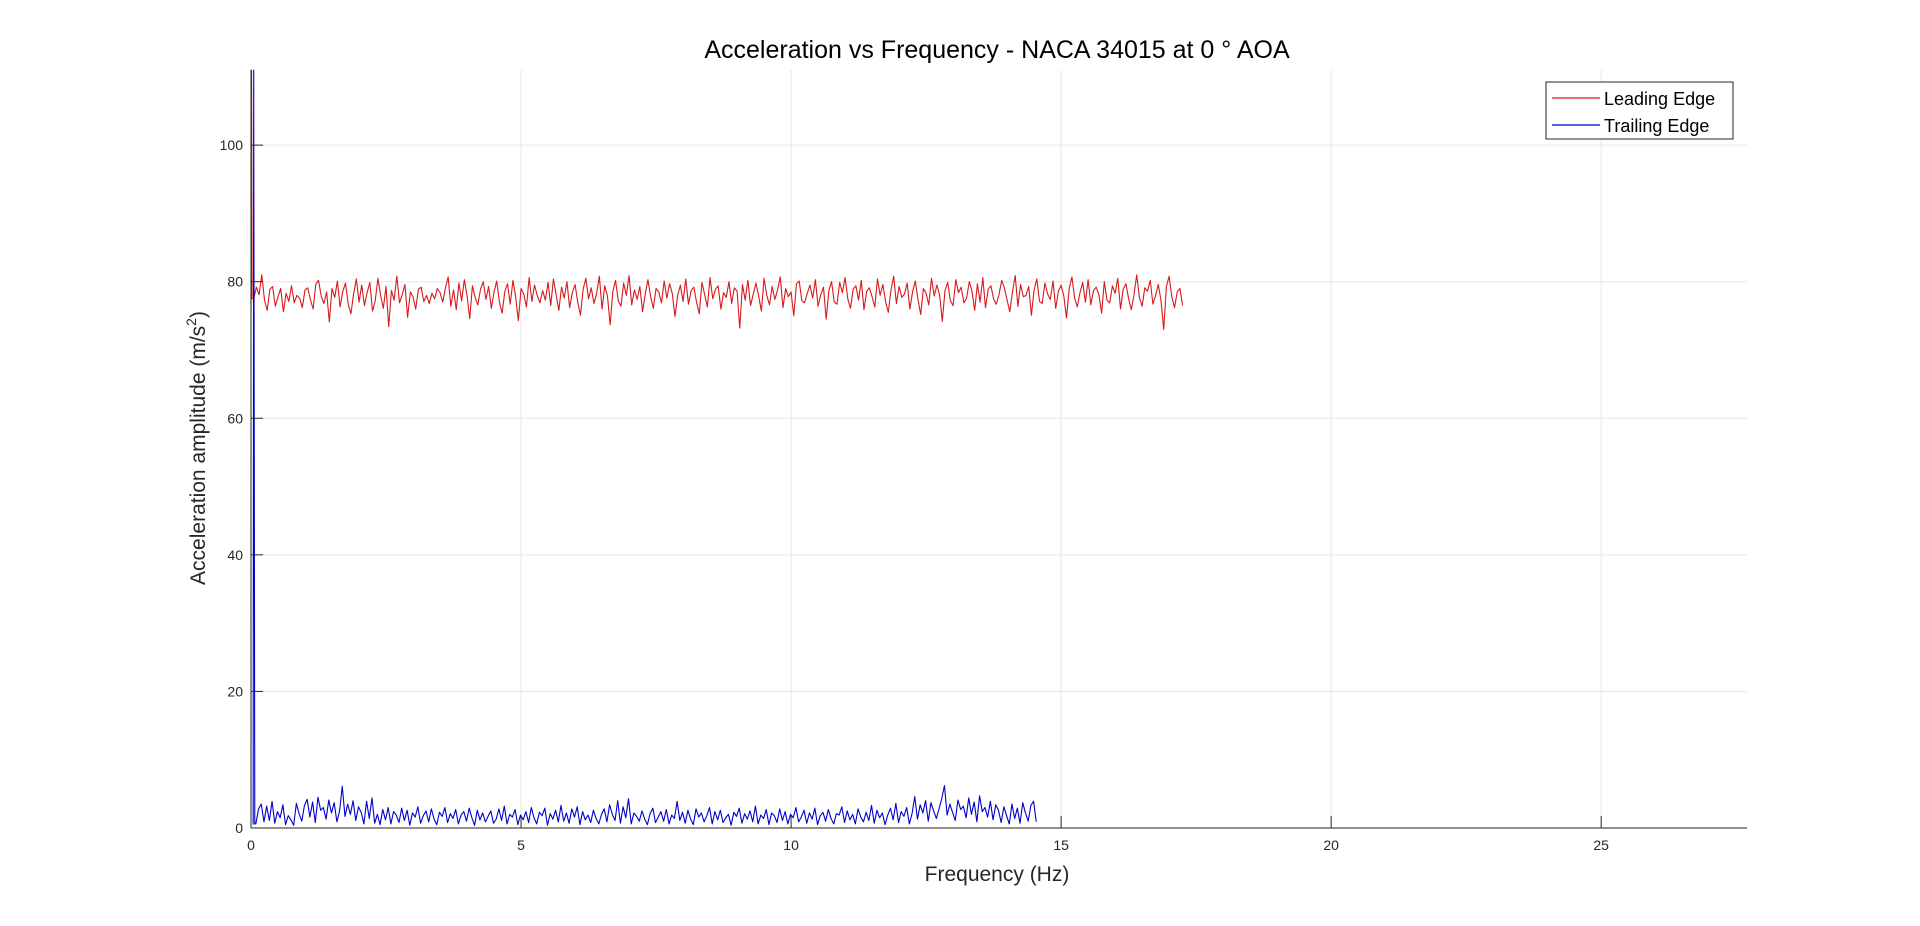 This screenshot has height=926, width=1920. I want to click on legend-box, so click(1639, 110).